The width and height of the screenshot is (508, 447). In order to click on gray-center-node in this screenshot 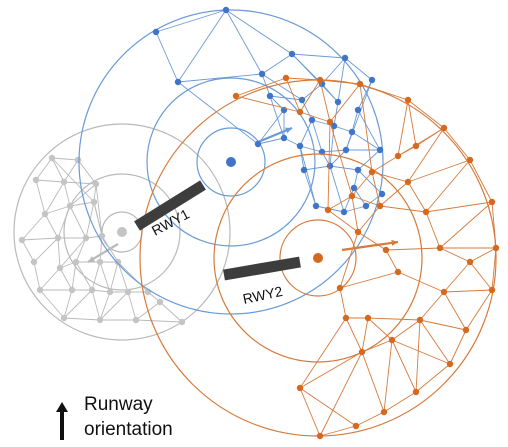, I will do `click(122, 232)`.